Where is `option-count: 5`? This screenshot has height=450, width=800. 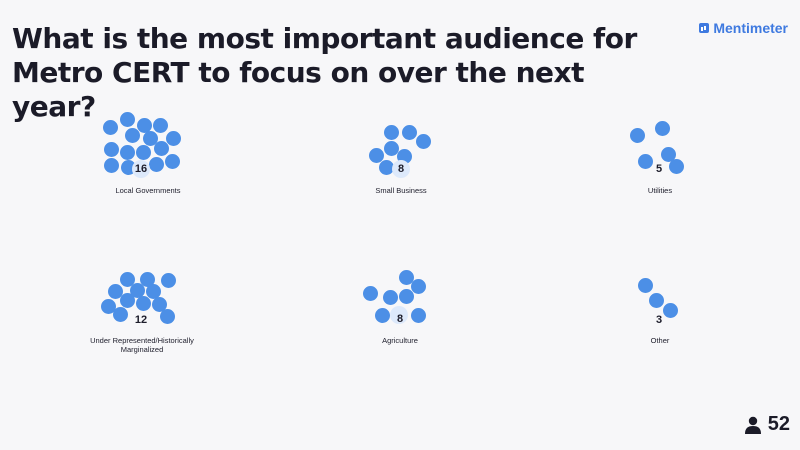
option-count: 5 is located at coordinates (659, 169).